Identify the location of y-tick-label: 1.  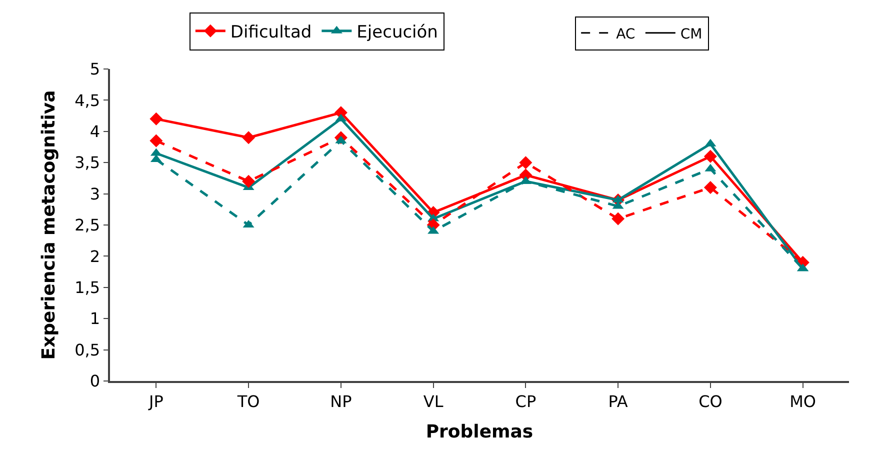
(95, 318).